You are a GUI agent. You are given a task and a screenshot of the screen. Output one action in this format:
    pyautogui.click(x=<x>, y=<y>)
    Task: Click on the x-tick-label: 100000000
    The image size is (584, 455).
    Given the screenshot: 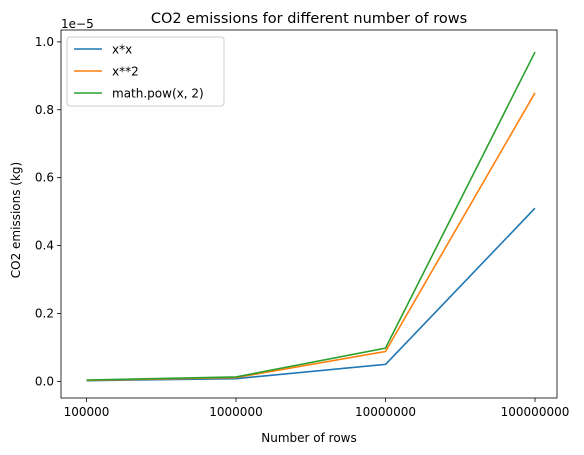 What is the action you would take?
    pyautogui.click(x=535, y=412)
    